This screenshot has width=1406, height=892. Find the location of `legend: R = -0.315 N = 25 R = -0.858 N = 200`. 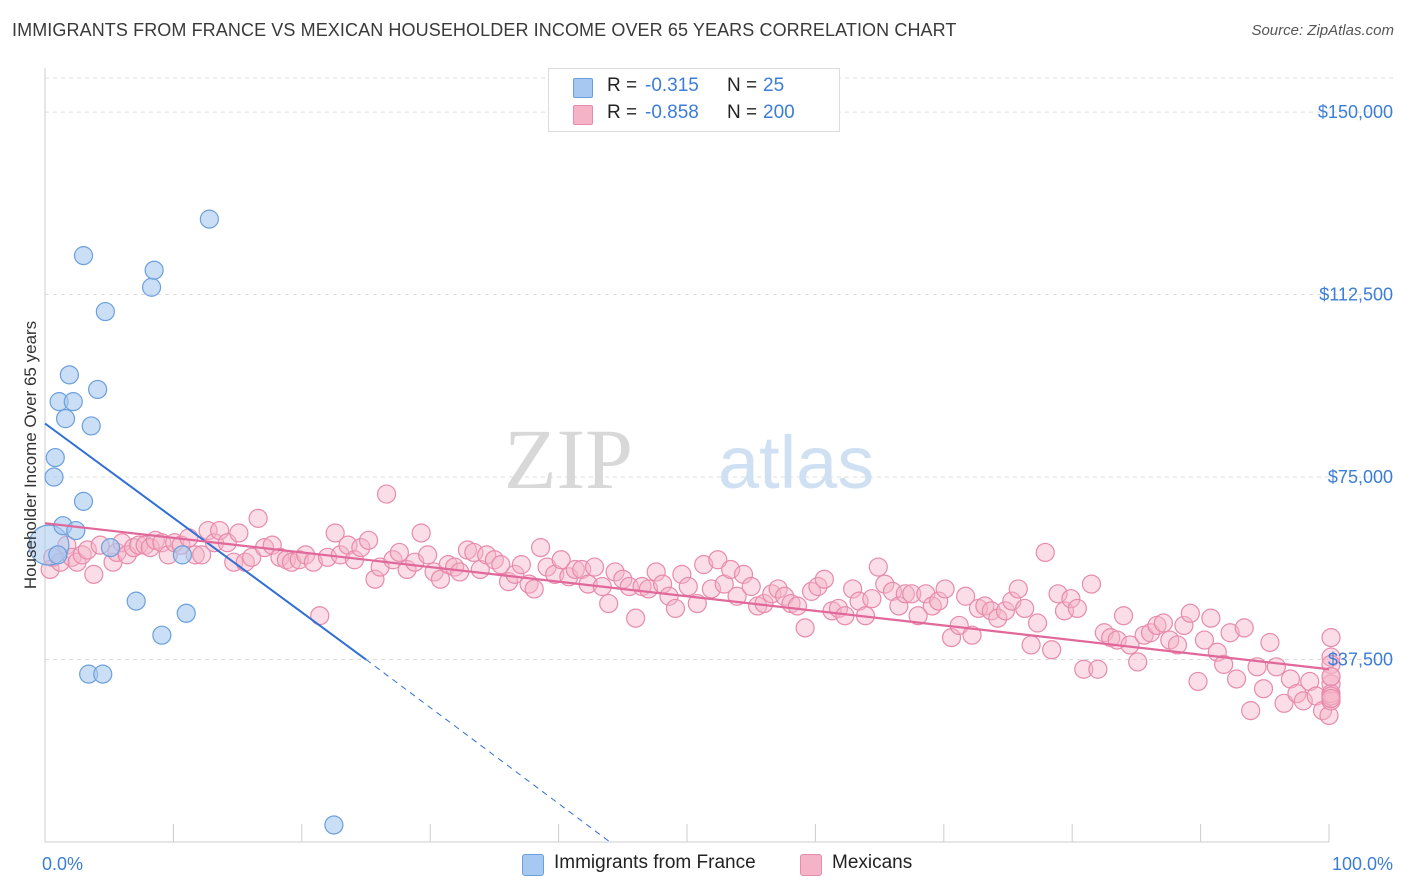

legend: R = -0.315 N = 25 R = -0.858 N = 200 is located at coordinates (694, 100).